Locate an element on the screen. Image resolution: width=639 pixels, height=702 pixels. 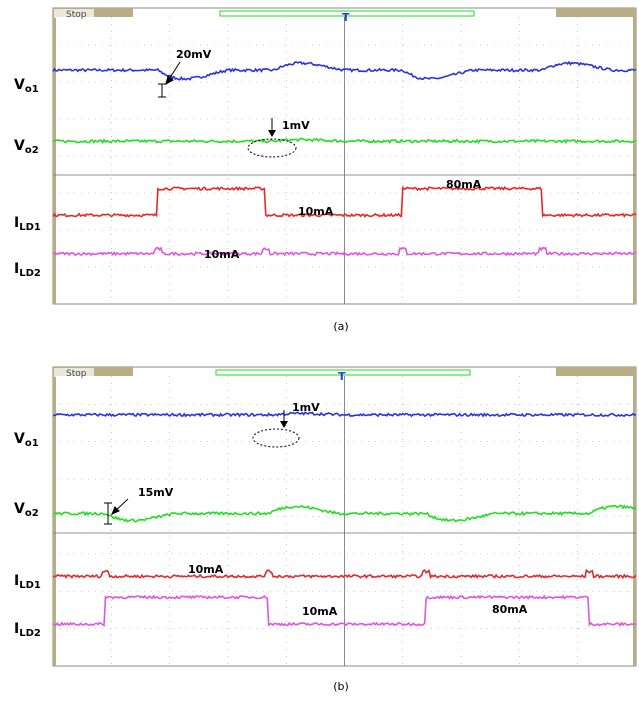
trigger-marker-a: T is located at coordinates (346, 17).